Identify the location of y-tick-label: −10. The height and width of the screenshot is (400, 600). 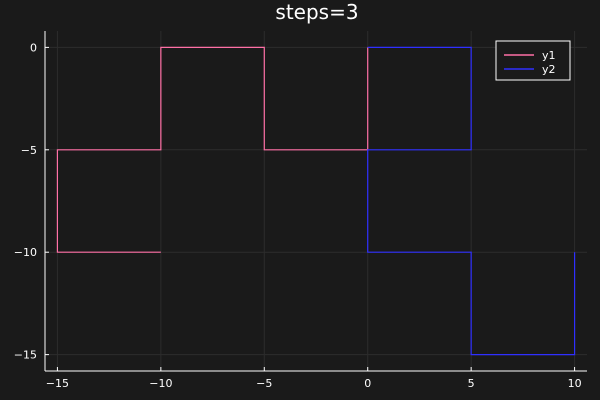
(25, 252).